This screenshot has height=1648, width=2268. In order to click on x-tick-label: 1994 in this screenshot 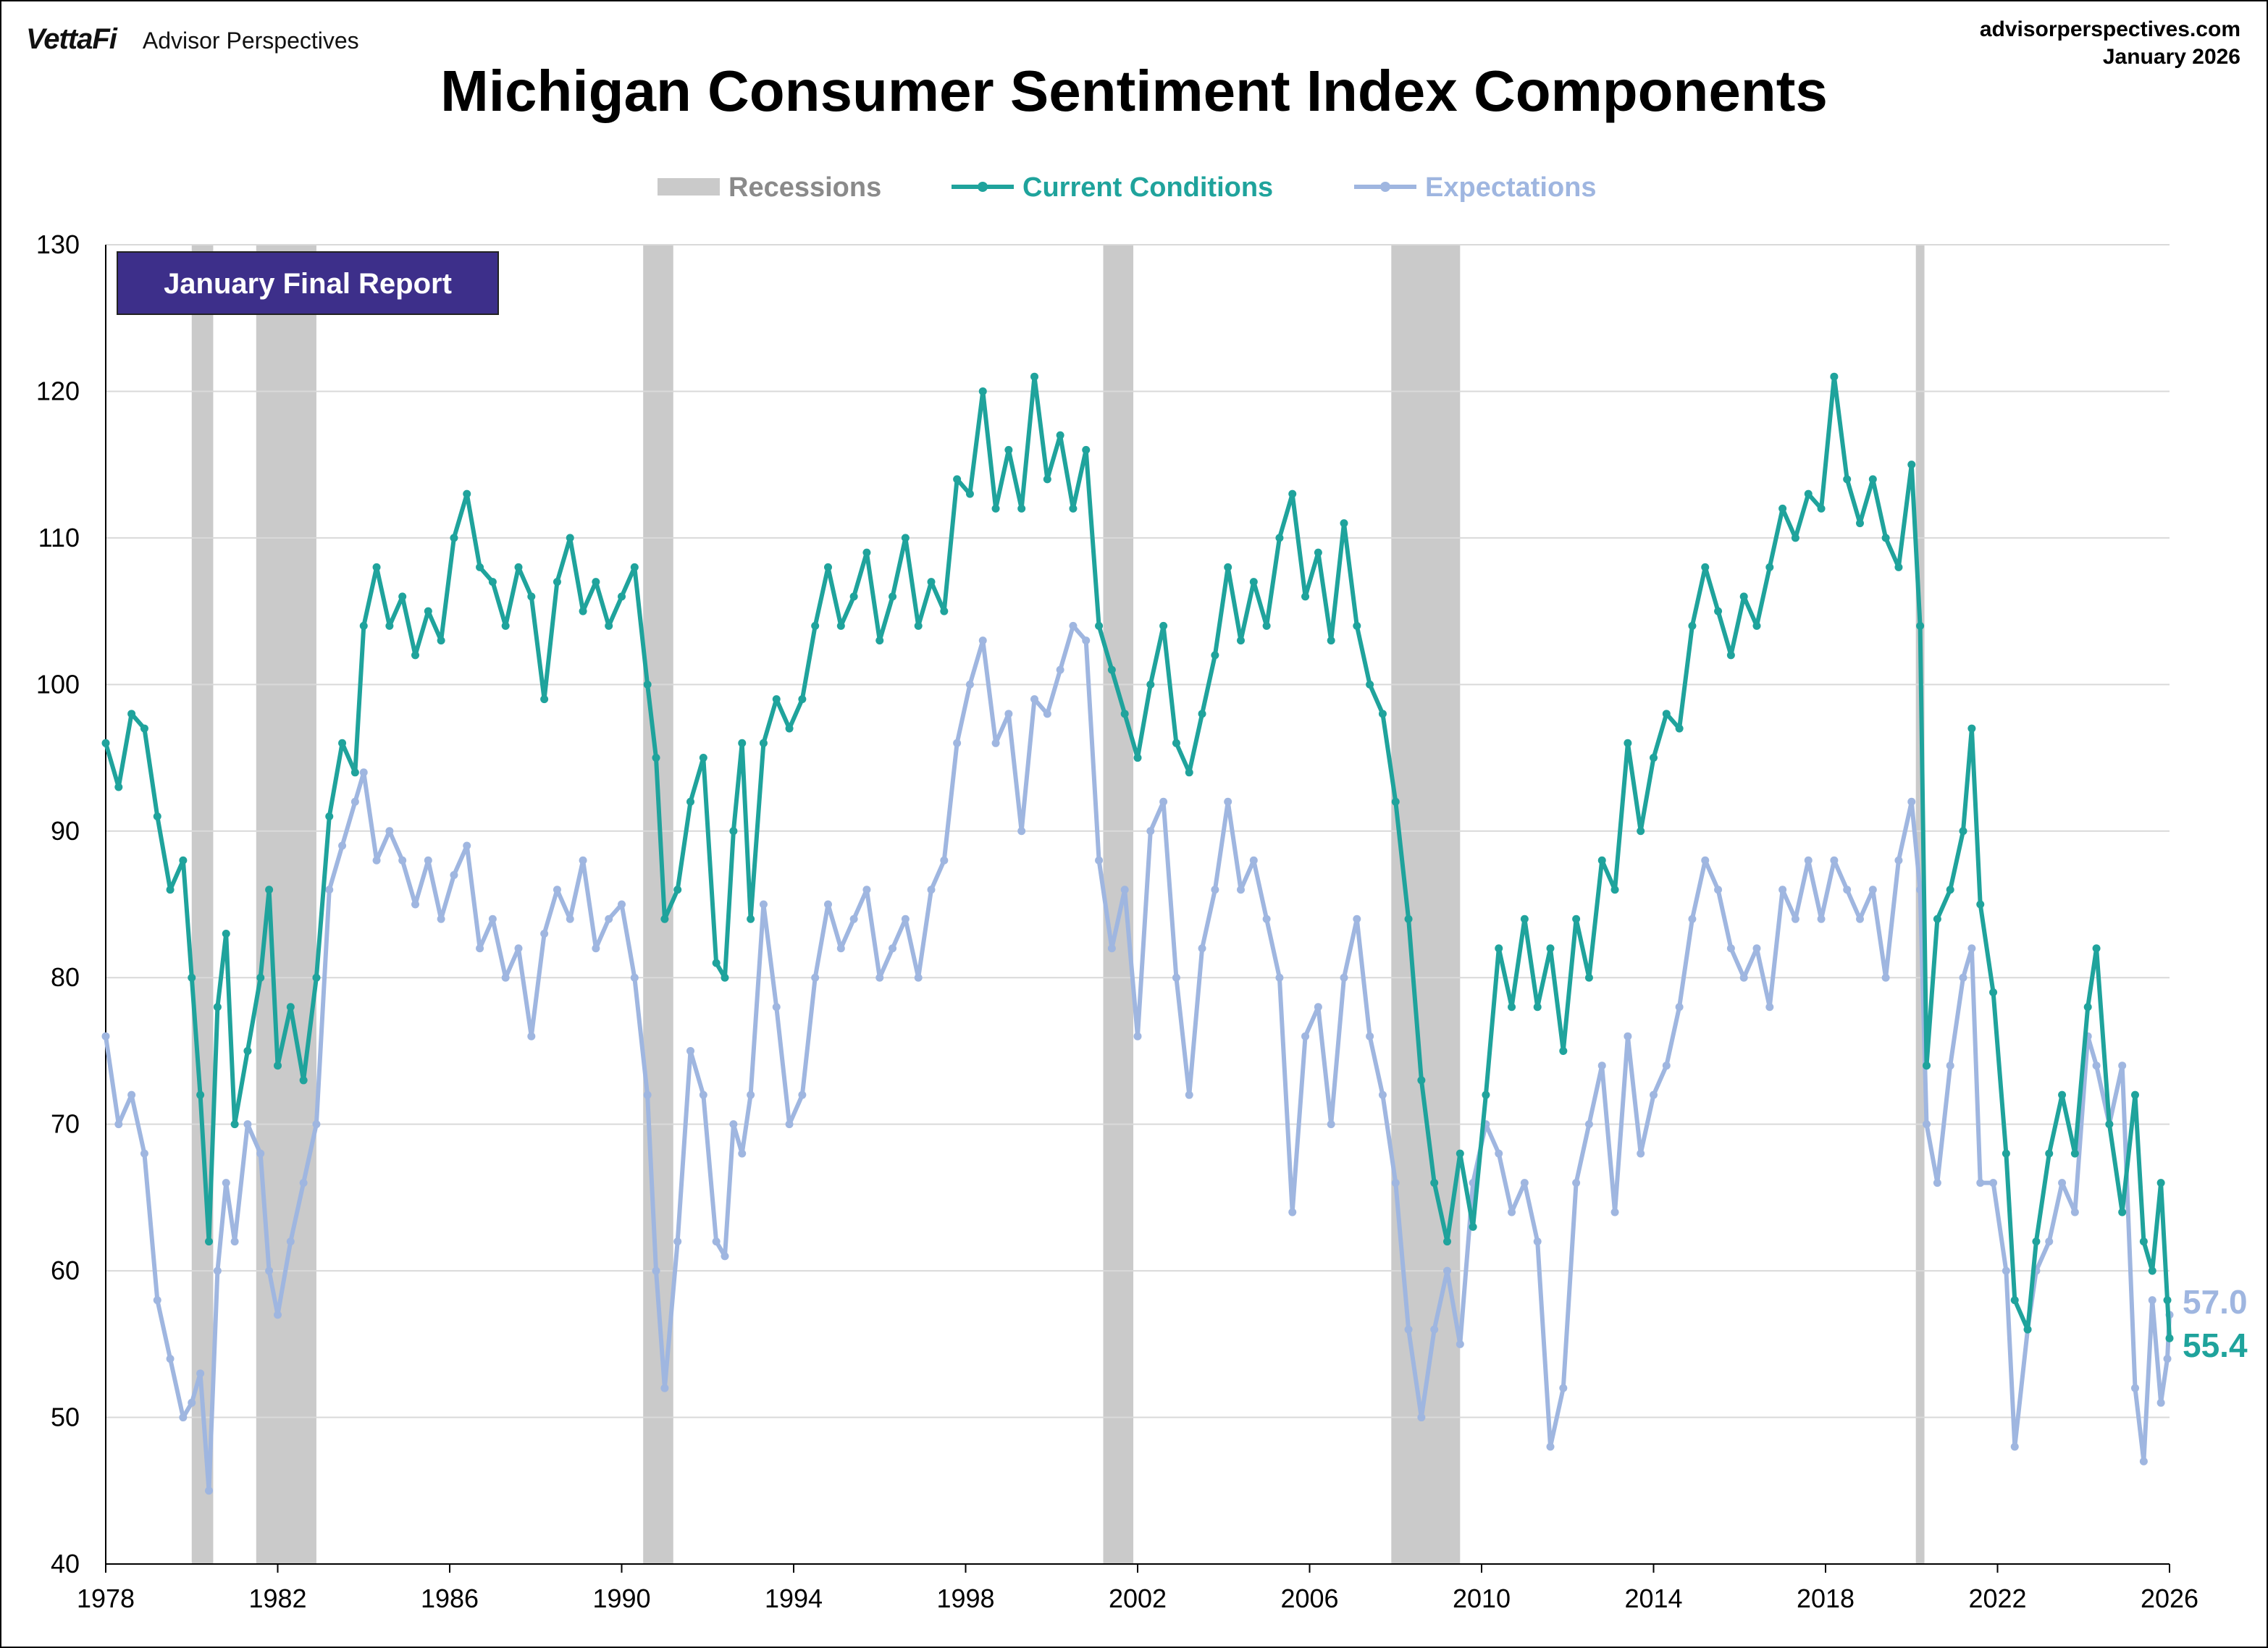, I will do `click(794, 1598)`.